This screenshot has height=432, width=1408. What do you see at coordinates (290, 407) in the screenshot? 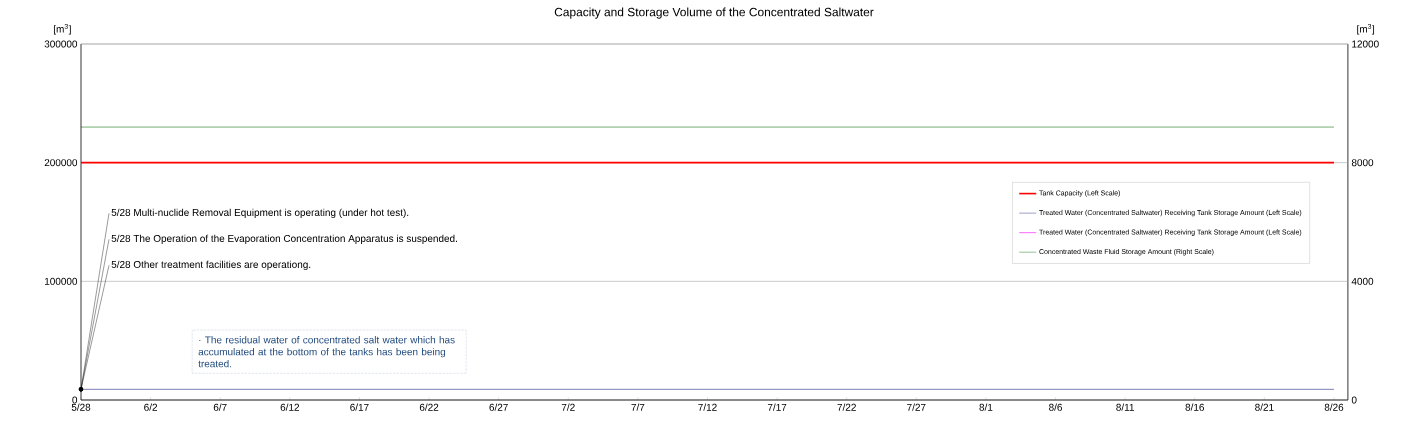
I see `x-tick-label: 6/12` at bounding box center [290, 407].